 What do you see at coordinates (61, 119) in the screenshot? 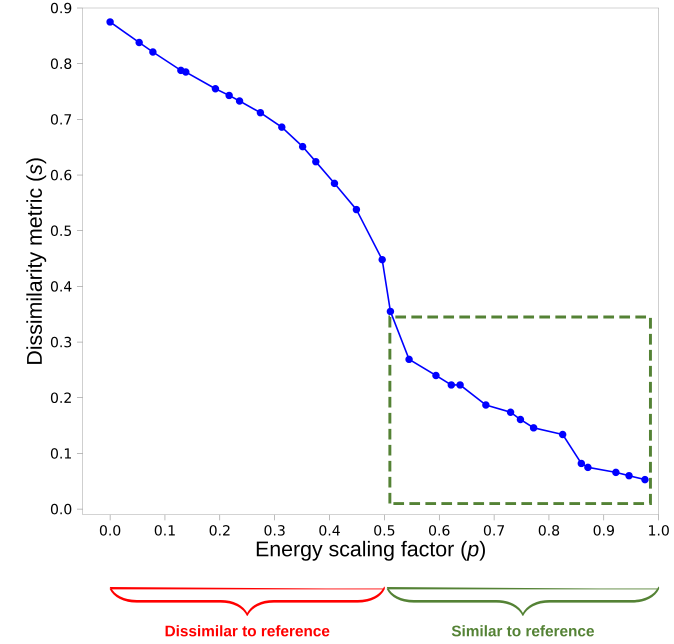
I see `y-tick-label: 0.7` at bounding box center [61, 119].